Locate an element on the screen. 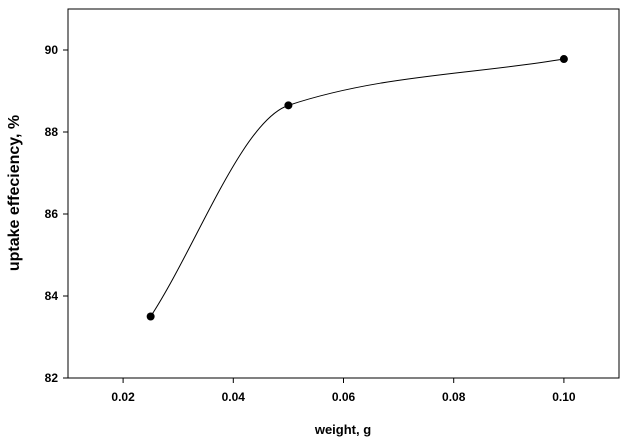 This screenshot has height=443, width=626. x-tick-label: 0.10 is located at coordinates (564, 397).